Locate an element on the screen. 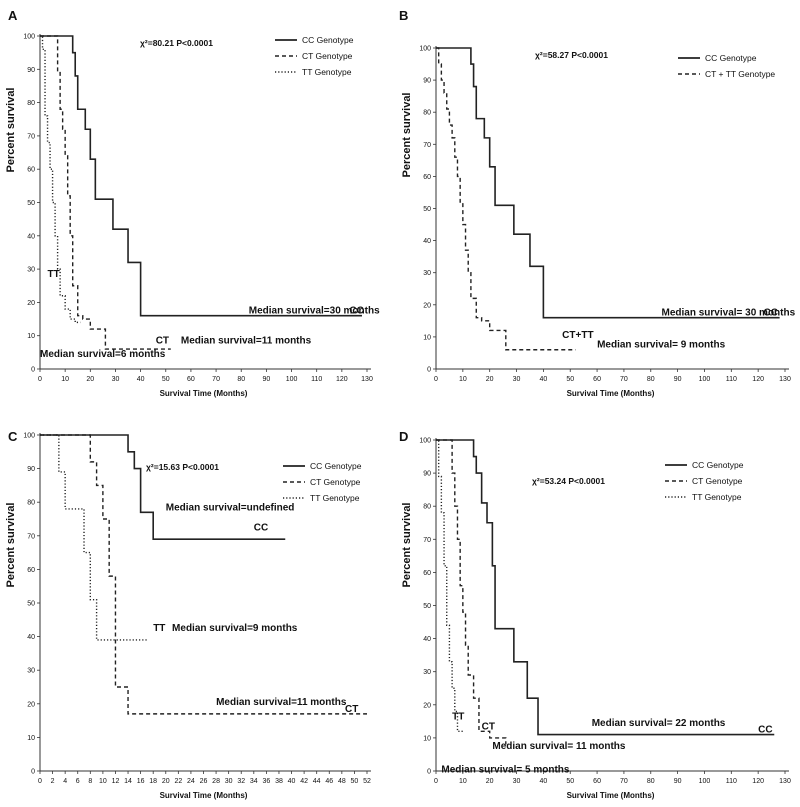 The width and height of the screenshot is (800, 807). annotation-text: Median survival= 22 months is located at coordinates (659, 723).